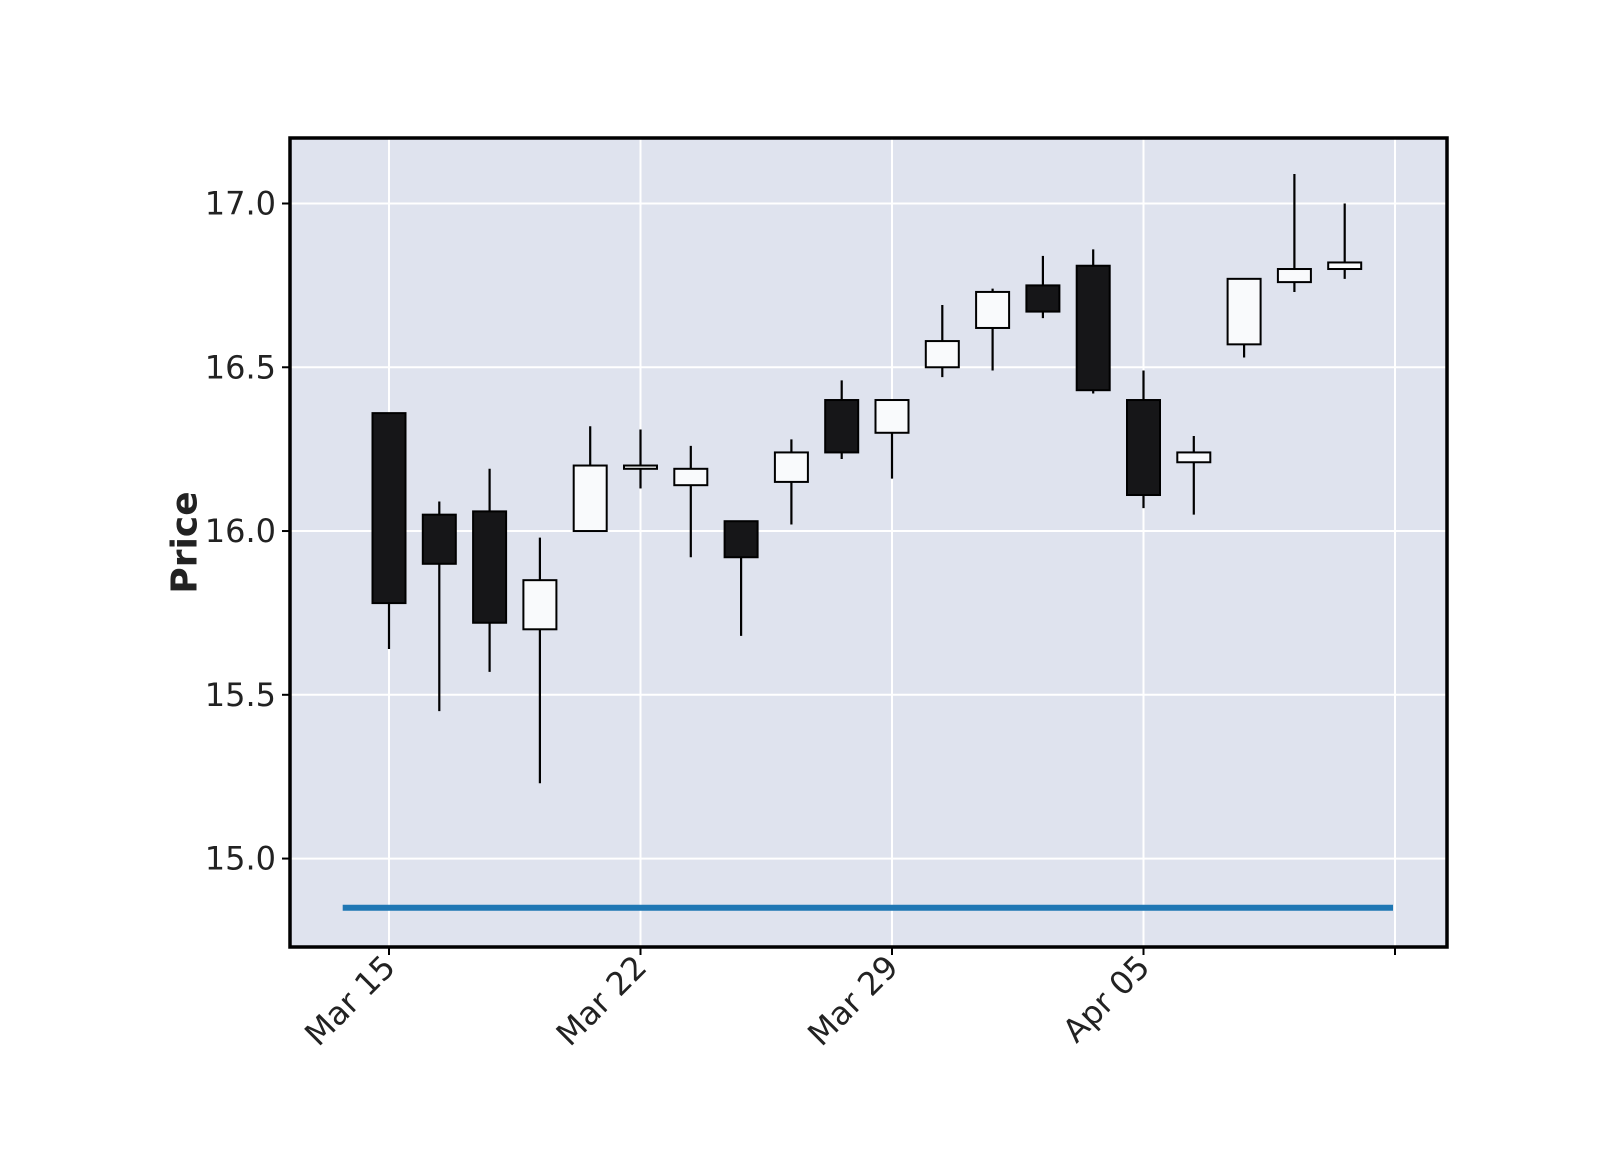 Image resolution: width=1600 pixels, height=1150 pixels. What do you see at coordinates (240, 531) in the screenshot?
I see `y-tick-label: 16.0` at bounding box center [240, 531].